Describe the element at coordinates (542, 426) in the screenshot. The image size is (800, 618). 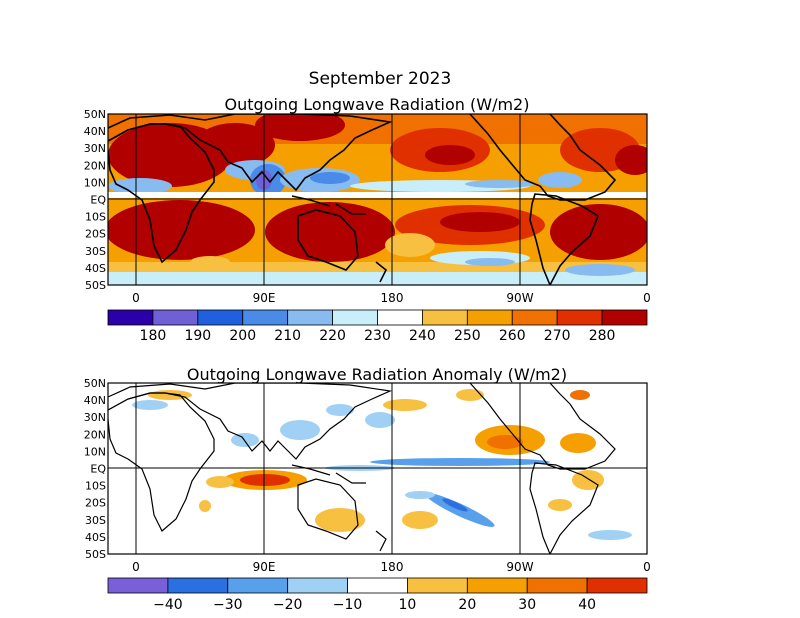
I see `anomaly-north-america-outline` at that location.